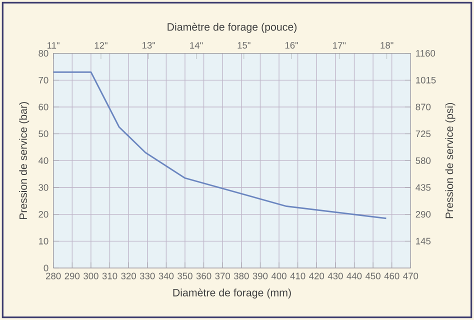 The width and height of the screenshot is (474, 320). Describe the element at coordinates (241, 276) in the screenshot. I see `x-tick-label: 380` at that location.